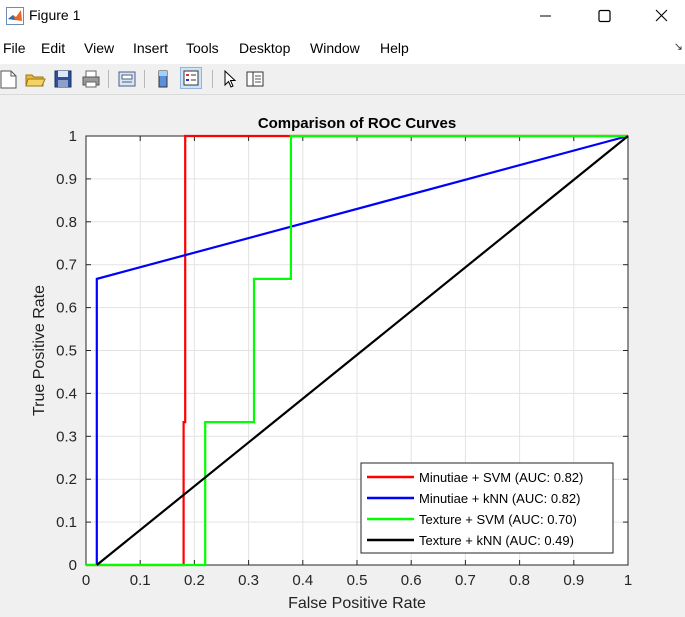 The image size is (685, 617). I want to click on save-icon, so click(63, 79).